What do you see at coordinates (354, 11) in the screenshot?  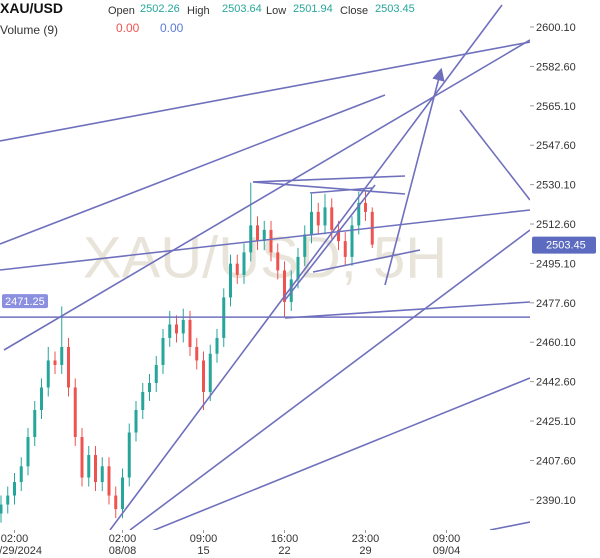 I see `close-label: Close` at bounding box center [354, 11].